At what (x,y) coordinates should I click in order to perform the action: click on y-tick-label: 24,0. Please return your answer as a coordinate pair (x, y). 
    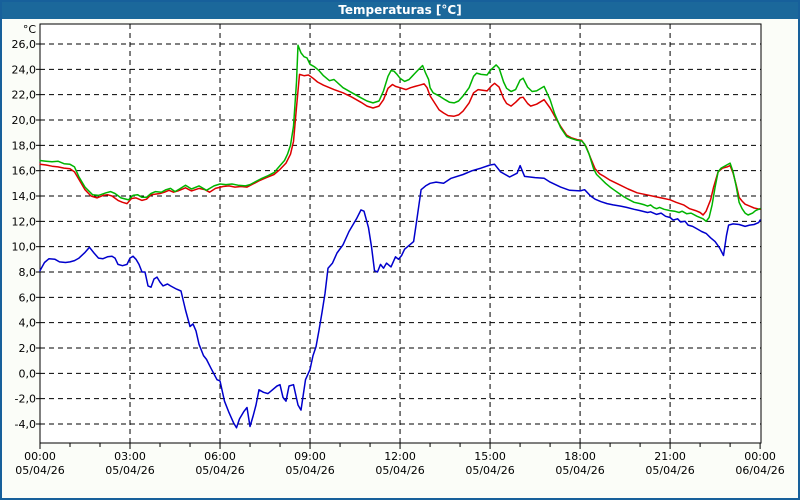
    Looking at the image, I should click on (24, 69).